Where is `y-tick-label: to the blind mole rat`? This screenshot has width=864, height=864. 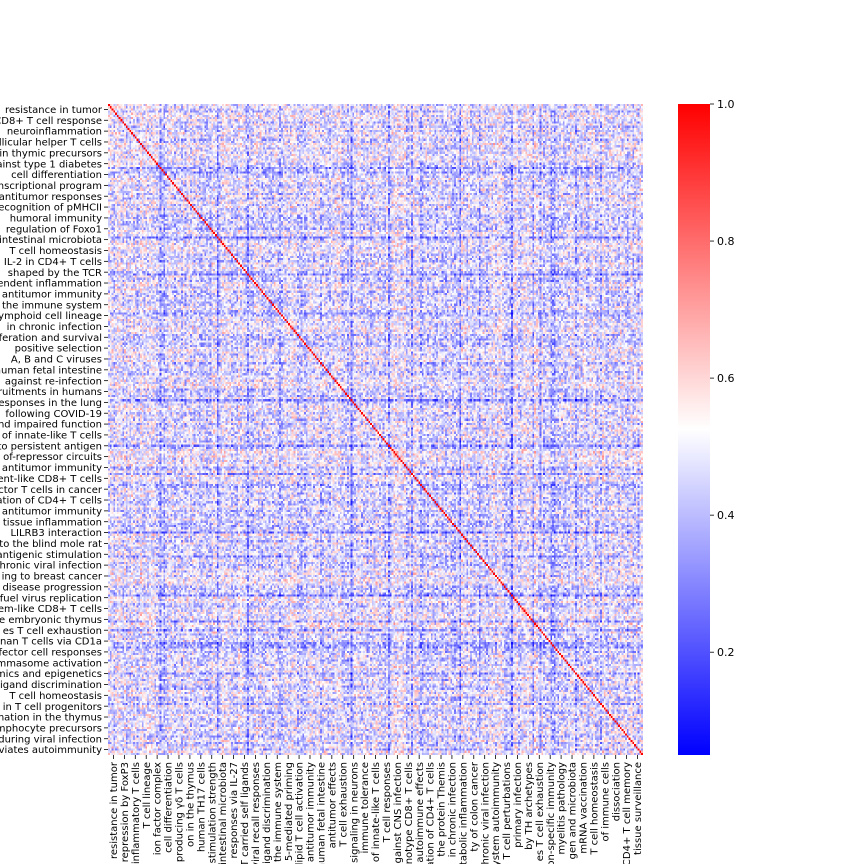
y-tick-label: to the blind mole rat is located at coordinates (51, 544).